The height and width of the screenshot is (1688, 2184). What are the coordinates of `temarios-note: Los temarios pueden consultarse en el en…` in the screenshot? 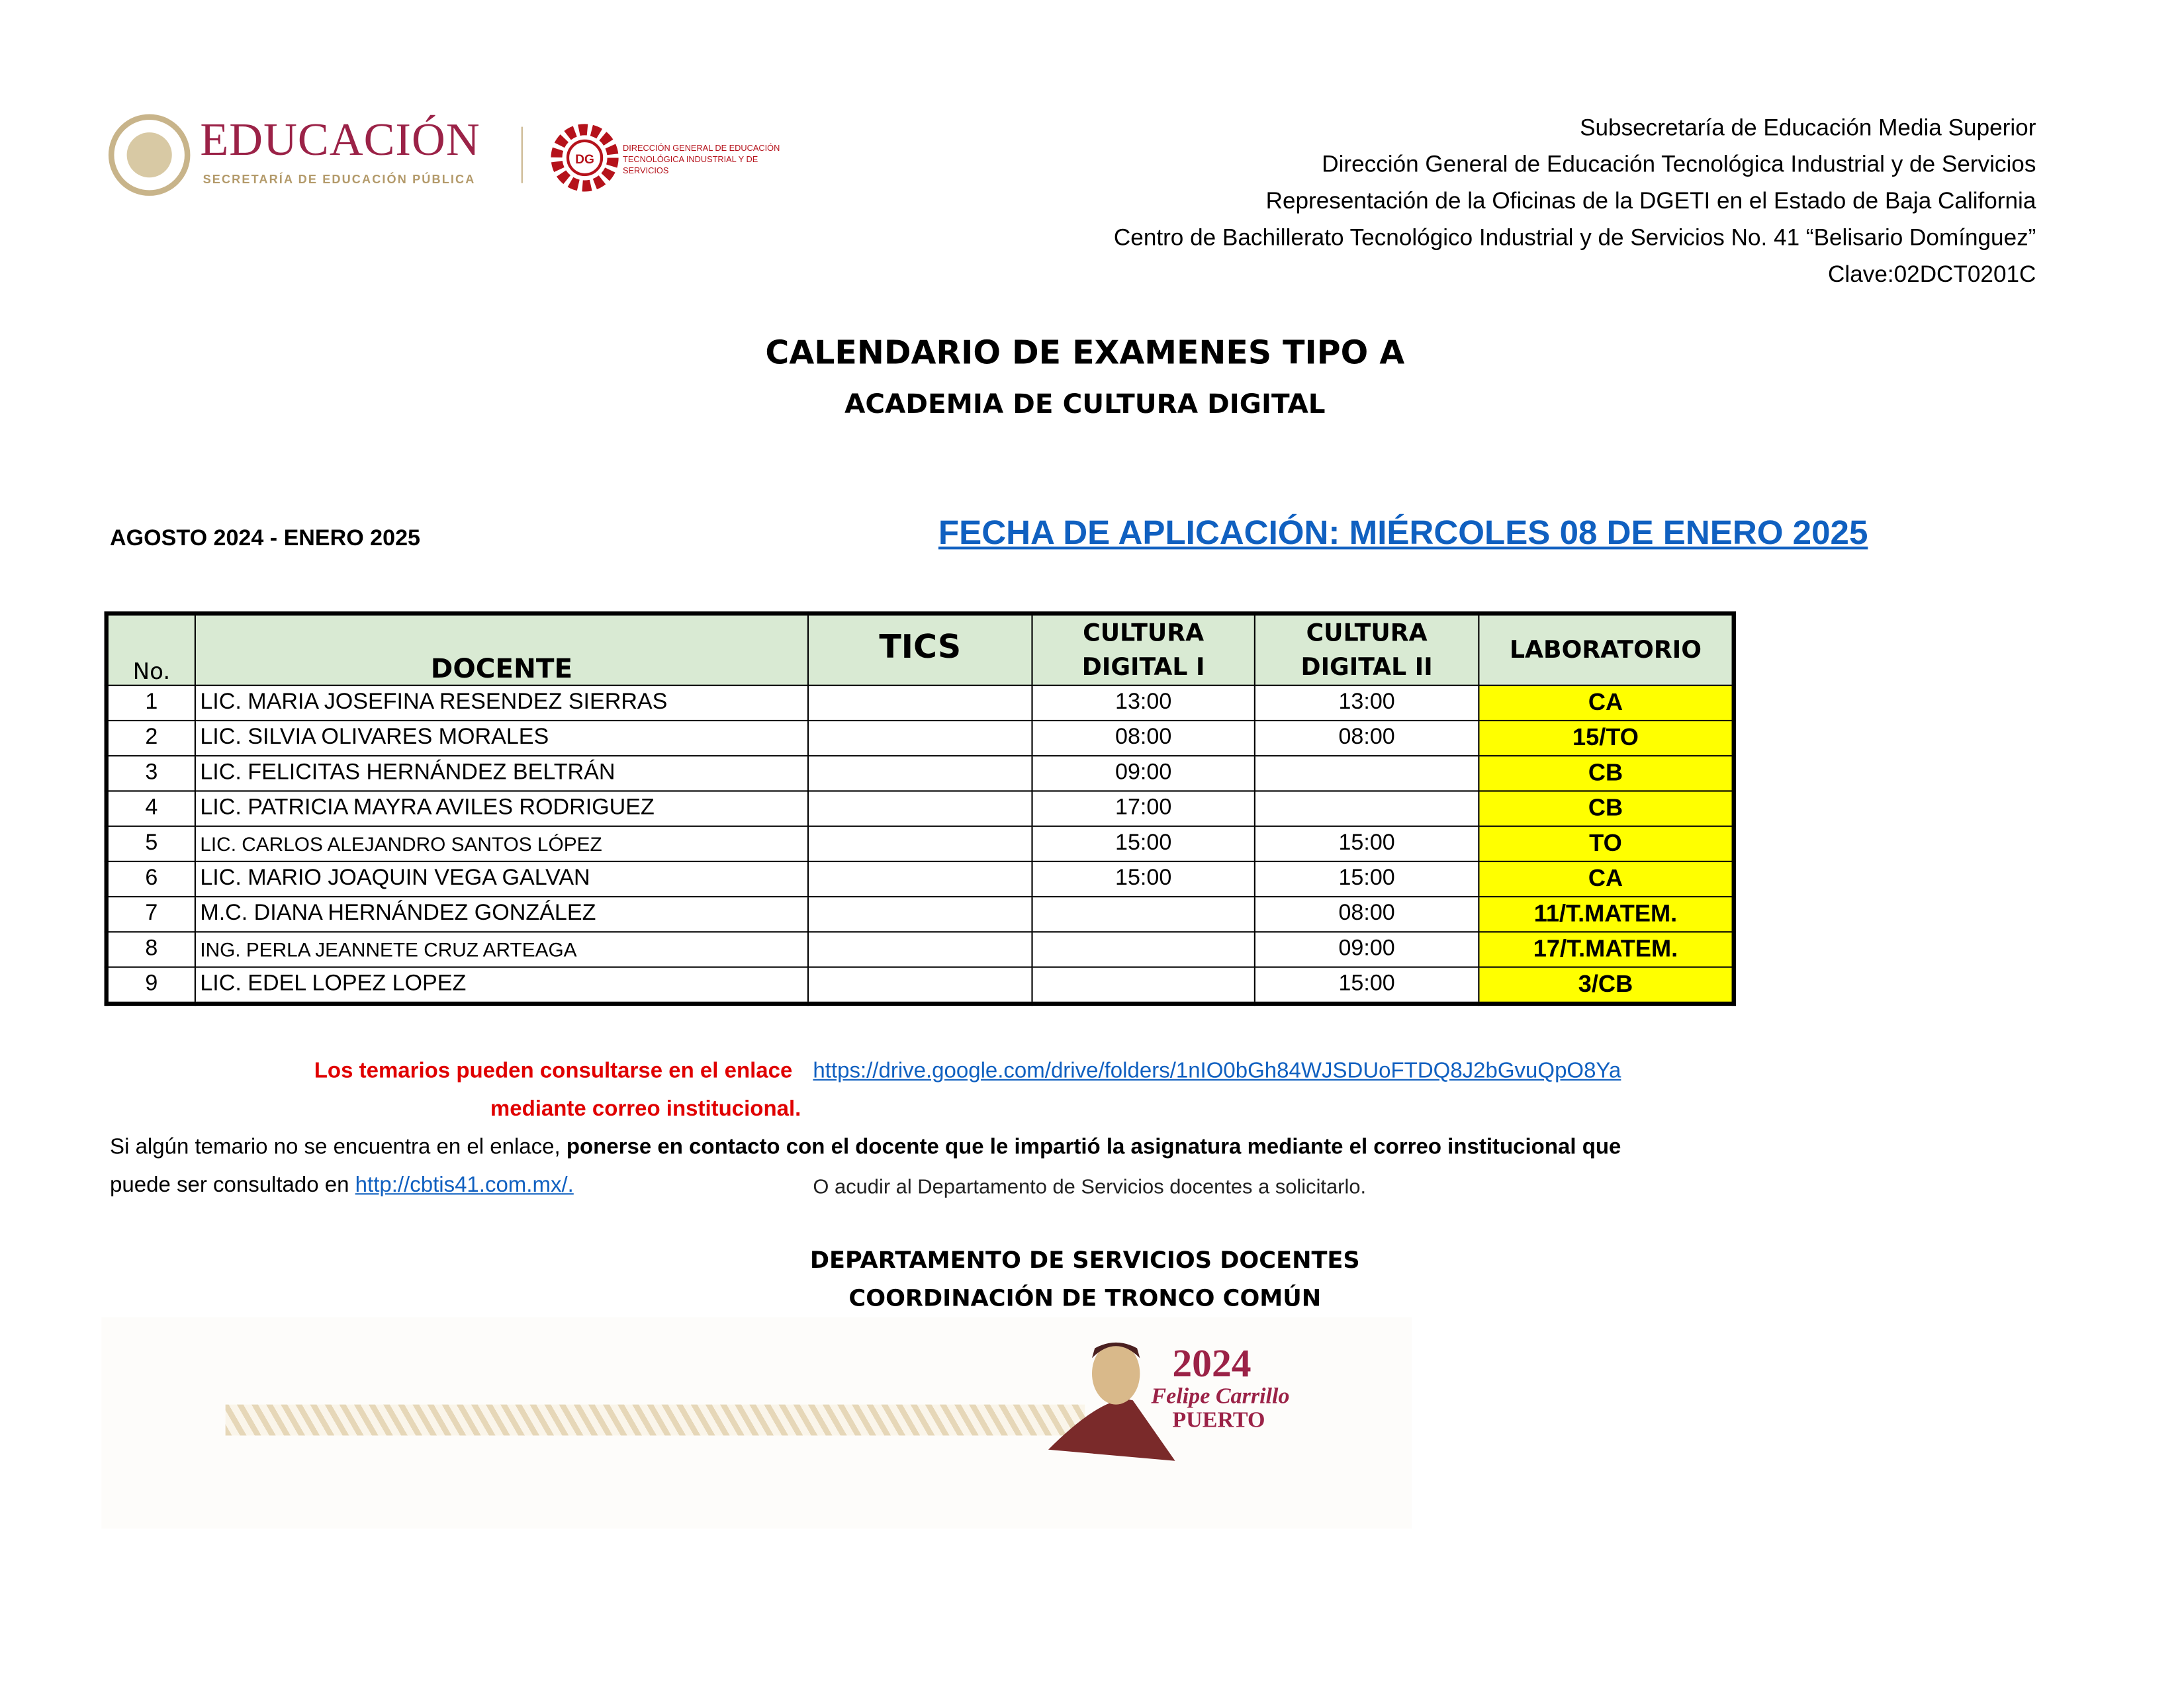 It's located at (553, 1071).